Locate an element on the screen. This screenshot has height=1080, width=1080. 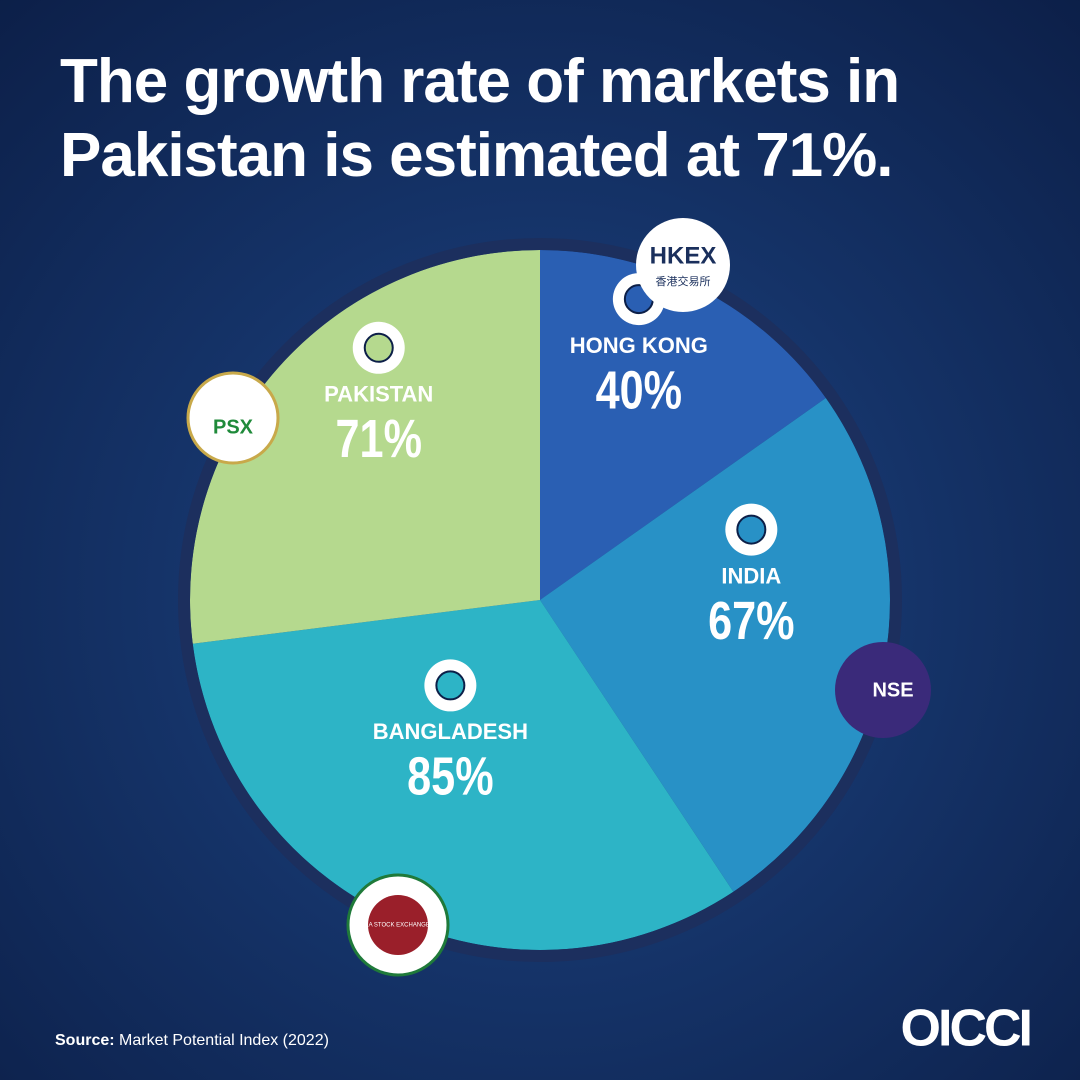
source-note: Source: Market Potential Index (2022) is located at coordinates (192, 1040).